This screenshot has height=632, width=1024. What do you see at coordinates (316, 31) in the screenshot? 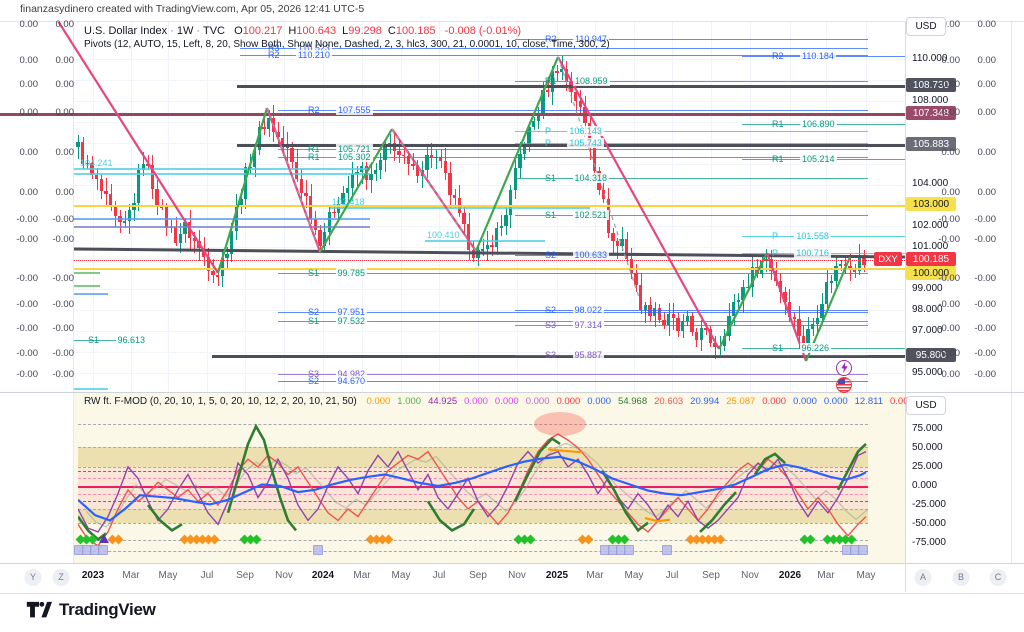
I see `ohlc-value: 100.643` at bounding box center [316, 31].